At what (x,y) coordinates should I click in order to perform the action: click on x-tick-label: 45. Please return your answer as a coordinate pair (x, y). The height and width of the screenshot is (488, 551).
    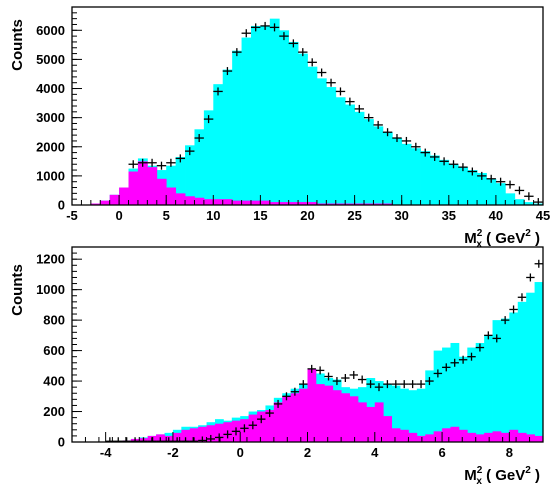
    Looking at the image, I should click on (543, 215).